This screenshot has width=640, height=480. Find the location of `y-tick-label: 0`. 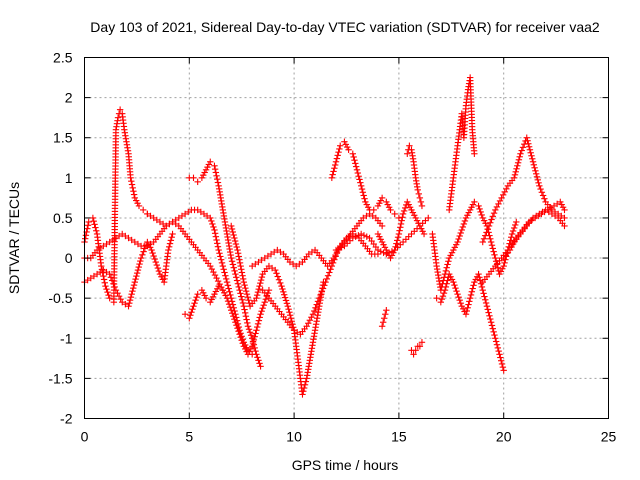

y-tick-label: 0 is located at coordinates (69, 258).